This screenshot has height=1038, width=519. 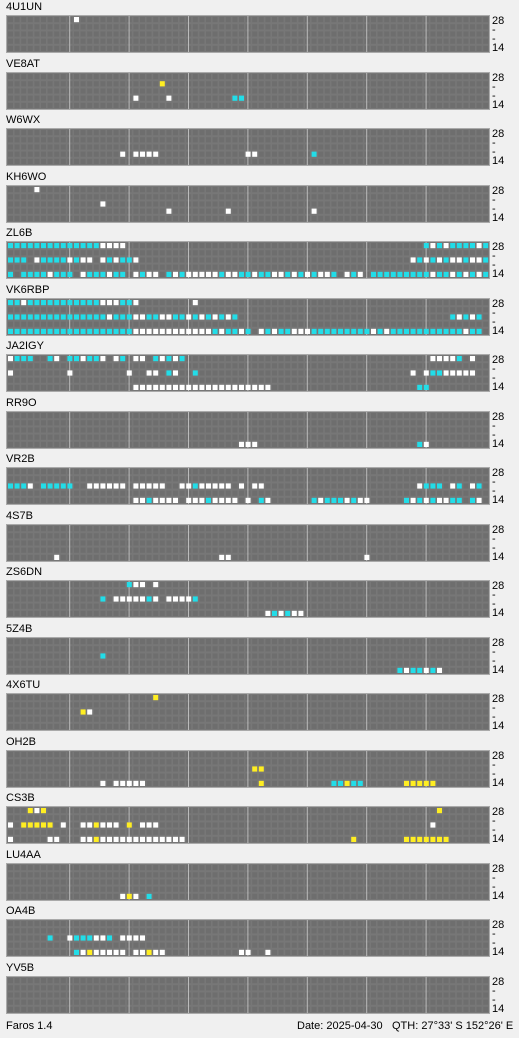 I want to click on band-grid-svg, so click(x=248, y=260).